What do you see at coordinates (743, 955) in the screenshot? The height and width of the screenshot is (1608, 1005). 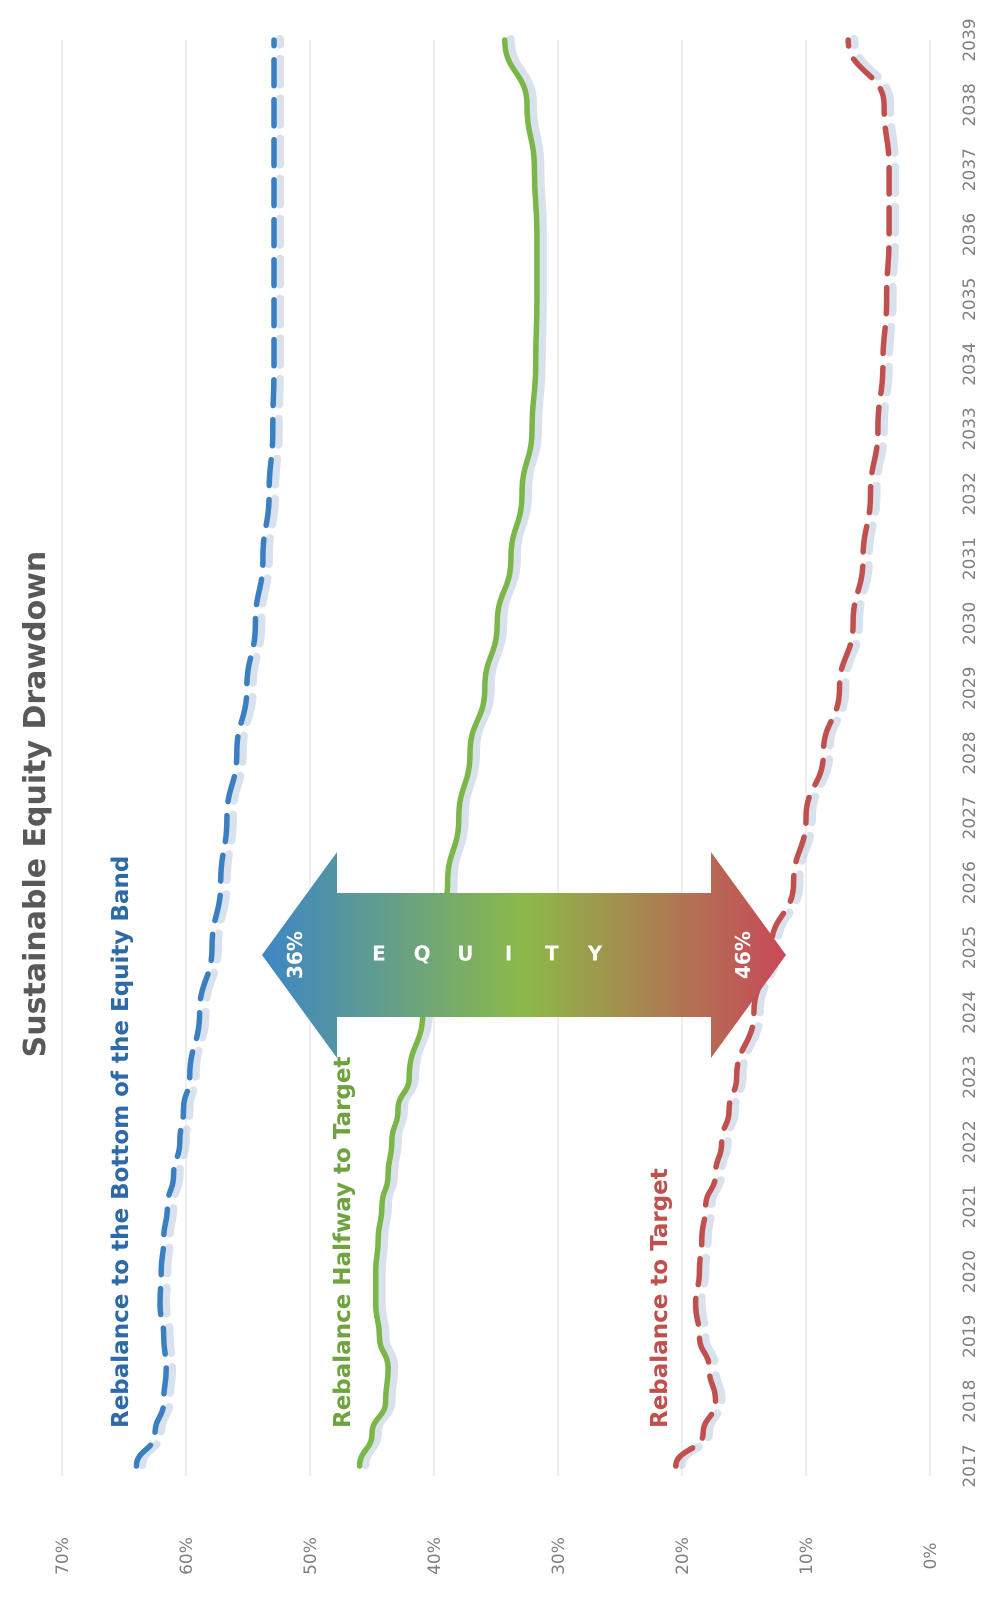 I see `arrow-right-label: 46%` at bounding box center [743, 955].